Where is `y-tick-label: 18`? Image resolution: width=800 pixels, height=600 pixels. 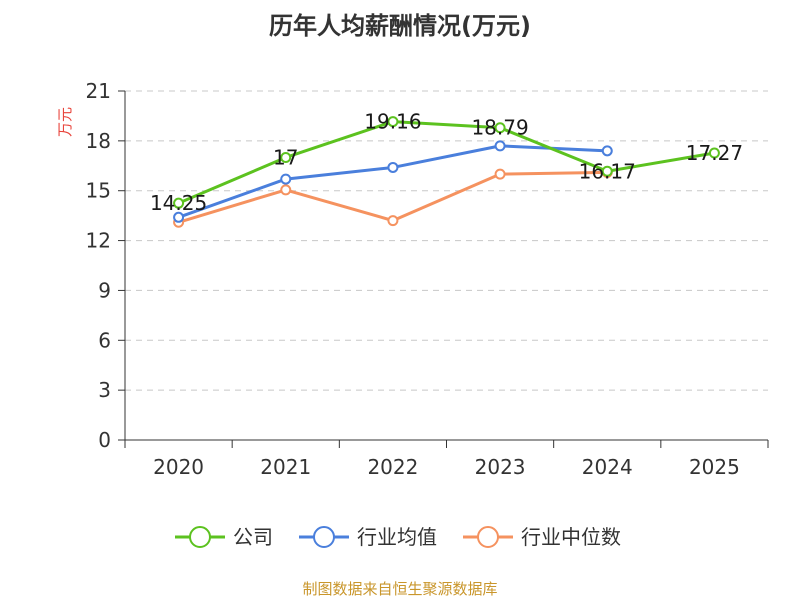
y-tick-label: 18 is located at coordinates (98, 141).